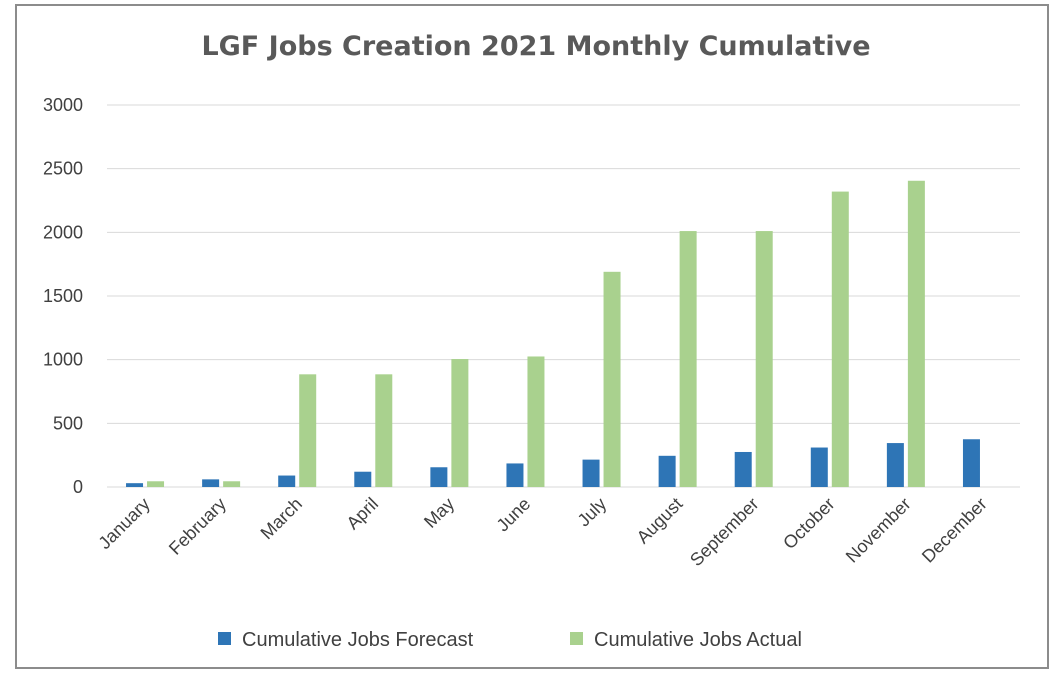 This screenshot has height=681, width=1058. What do you see at coordinates (384, 430) in the screenshot?
I see `bar-actual-april` at bounding box center [384, 430].